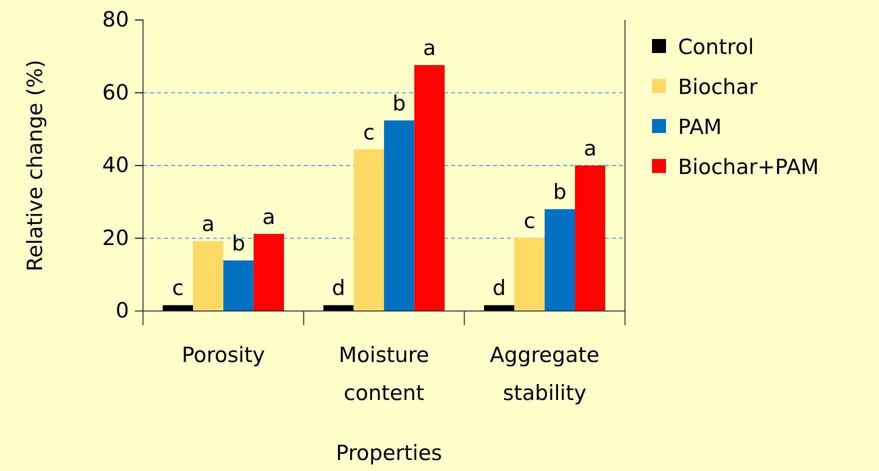 This screenshot has width=879, height=471. I want to click on y-tick-label: 60, so click(115, 92).